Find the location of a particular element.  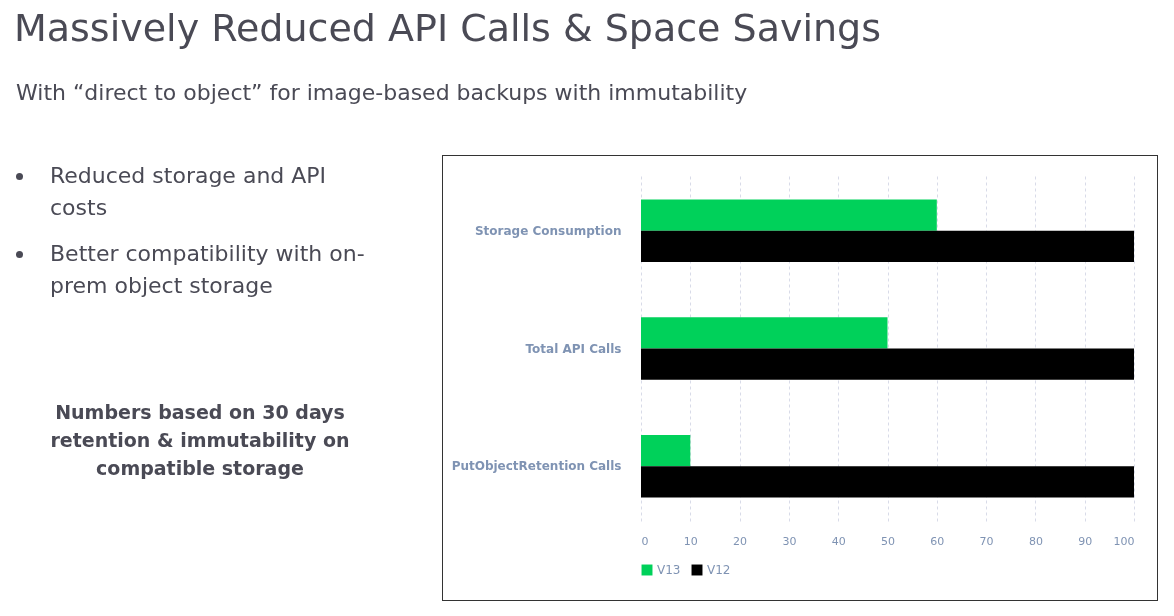

x-tick-label: 40 is located at coordinates (838, 541).